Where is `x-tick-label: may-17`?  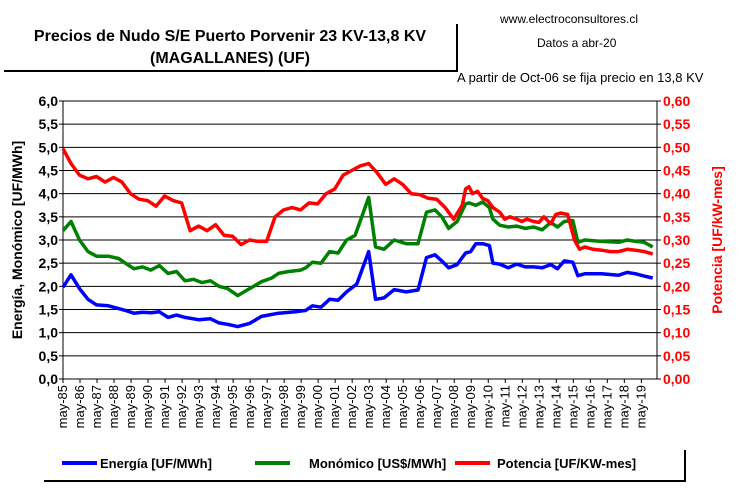 x-tick-label: may-17 is located at coordinates (606, 406).